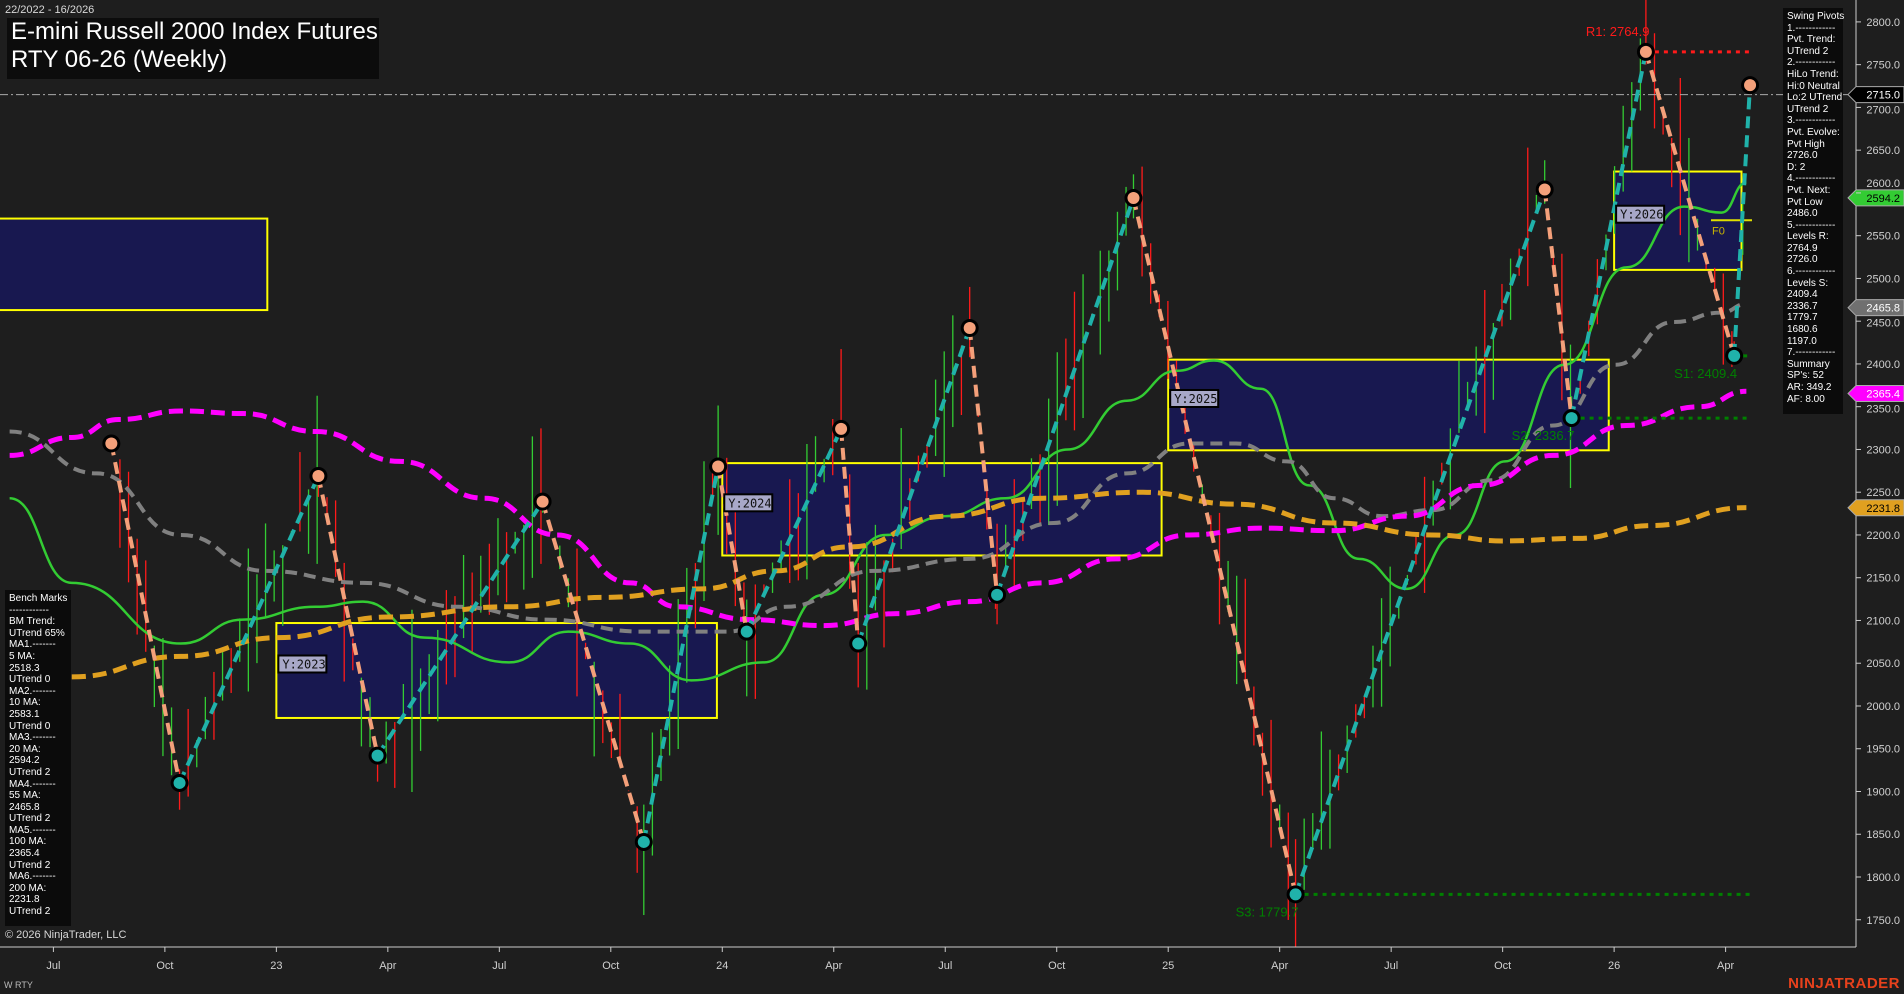 The image size is (1904, 994). What do you see at coordinates (25, 749) in the screenshot?
I see `bench-marks-line: 20 MA:` at bounding box center [25, 749].